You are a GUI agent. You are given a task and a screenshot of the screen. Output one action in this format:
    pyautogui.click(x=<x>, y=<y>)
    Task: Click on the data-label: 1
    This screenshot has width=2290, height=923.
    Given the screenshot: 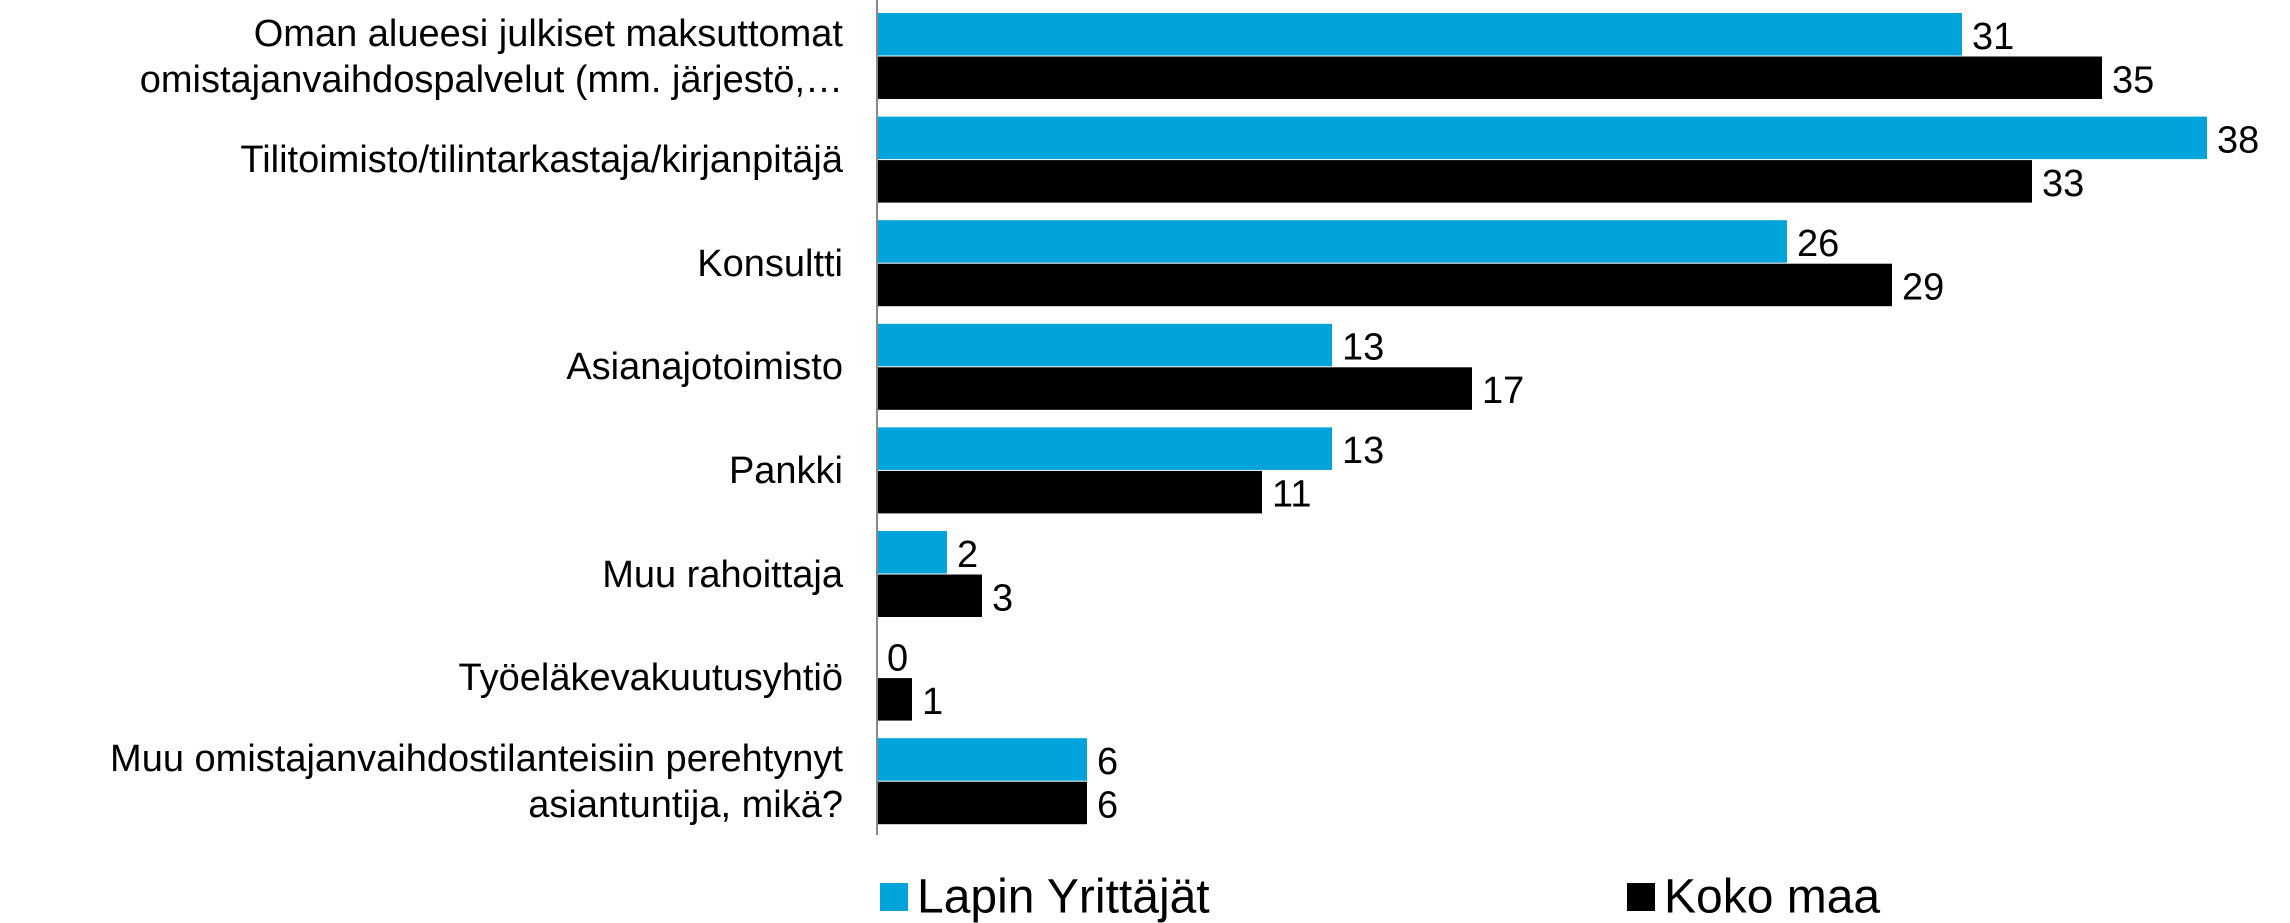 What is the action you would take?
    pyautogui.click(x=932, y=702)
    